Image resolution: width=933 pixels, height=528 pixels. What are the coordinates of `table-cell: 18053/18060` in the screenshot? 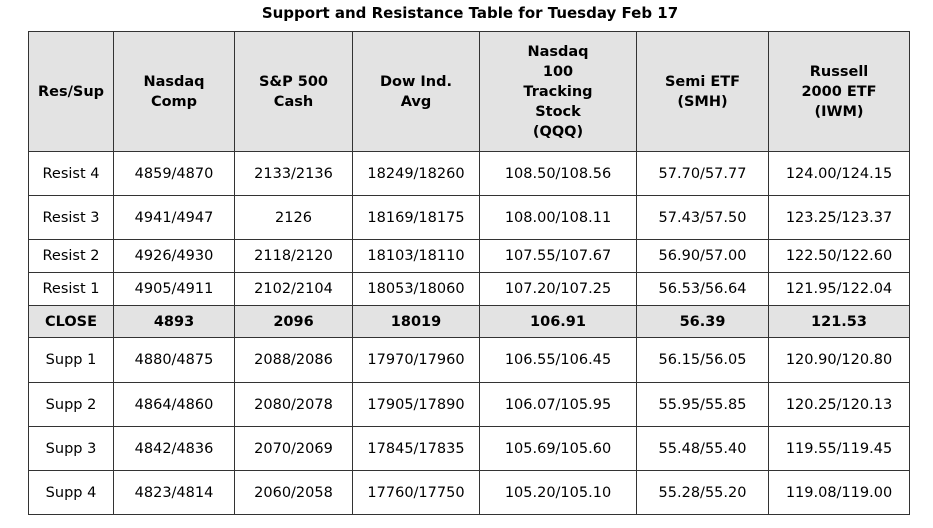 It's located at (416, 289).